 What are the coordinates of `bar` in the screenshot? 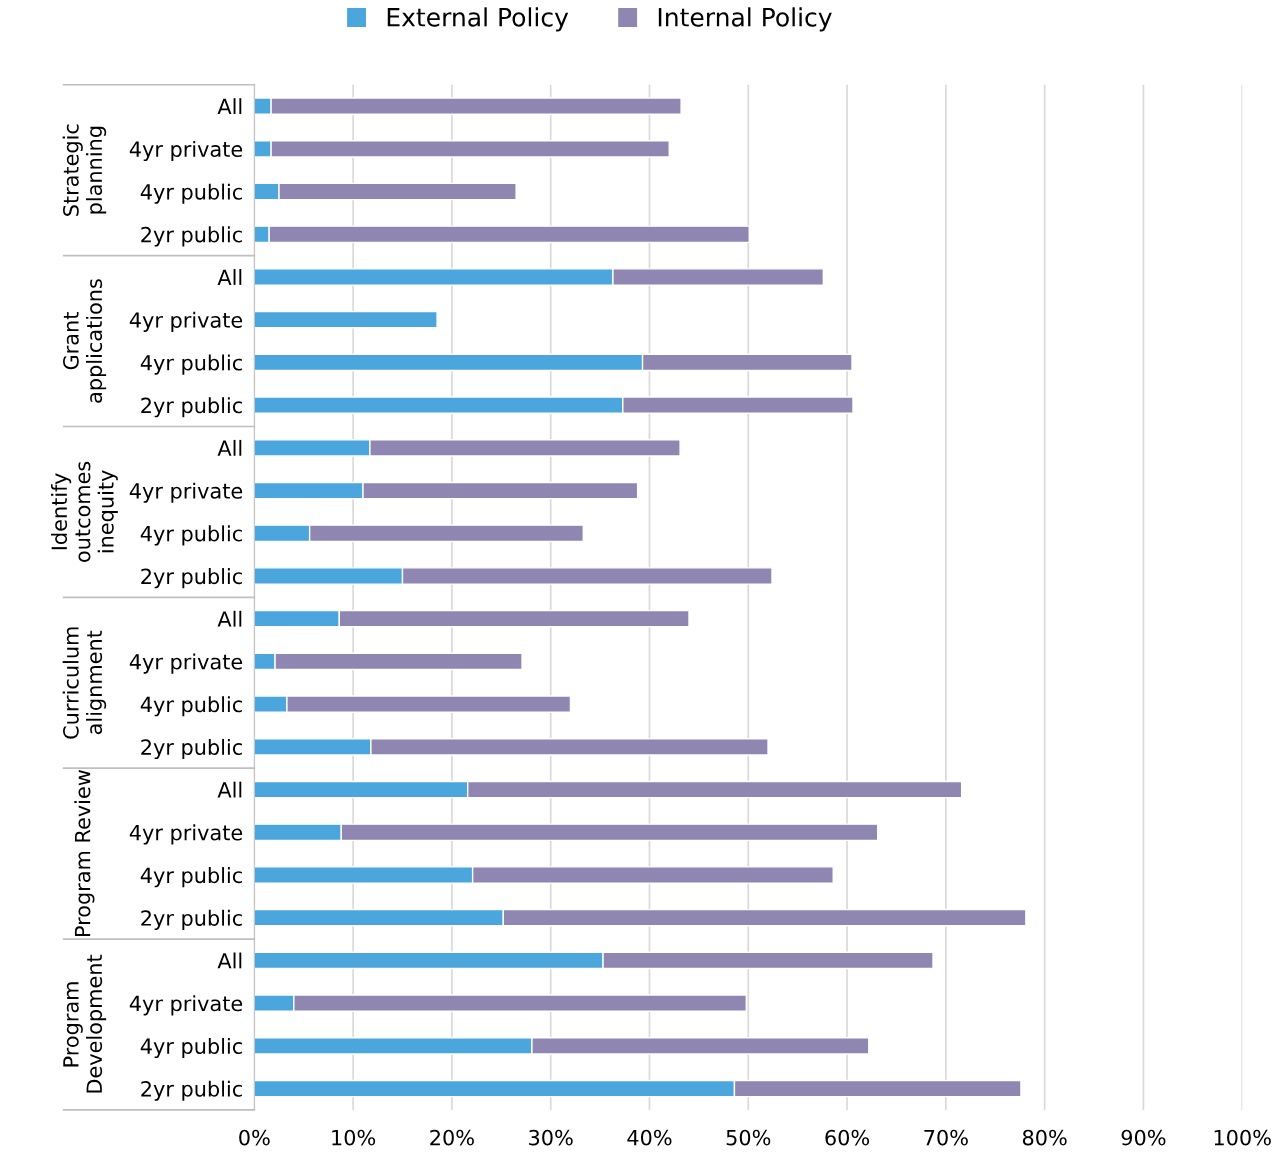 It's located at (346, 319).